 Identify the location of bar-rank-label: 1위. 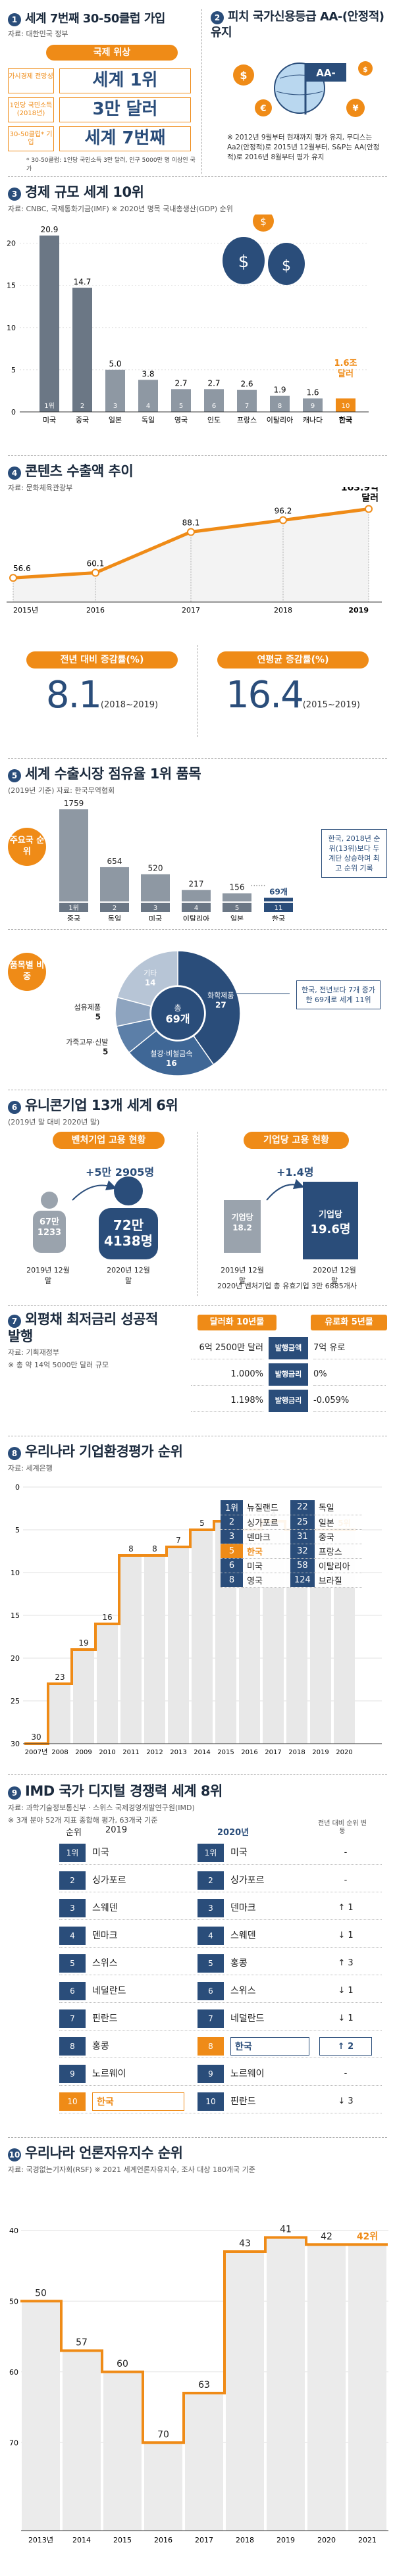
(50, 405).